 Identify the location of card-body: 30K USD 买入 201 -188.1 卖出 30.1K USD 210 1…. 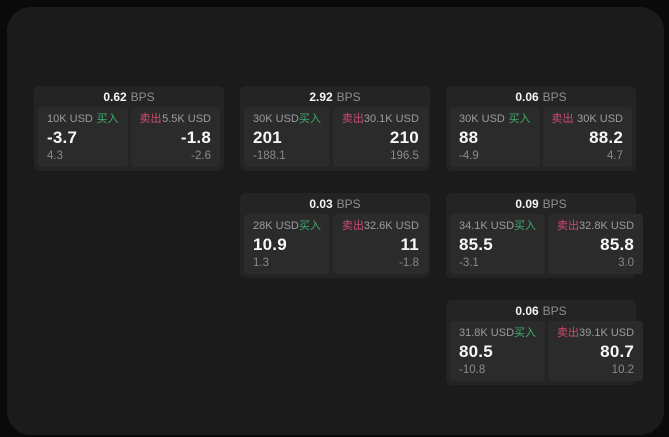
(335, 136).